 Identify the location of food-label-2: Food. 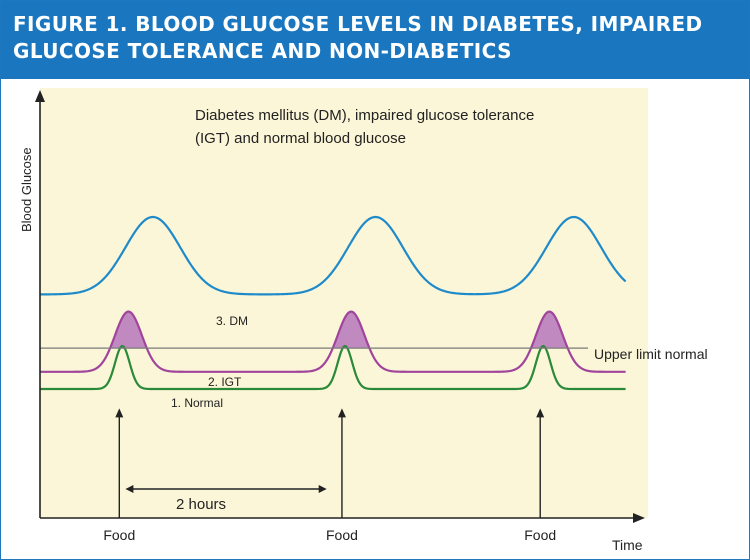
(342, 535).